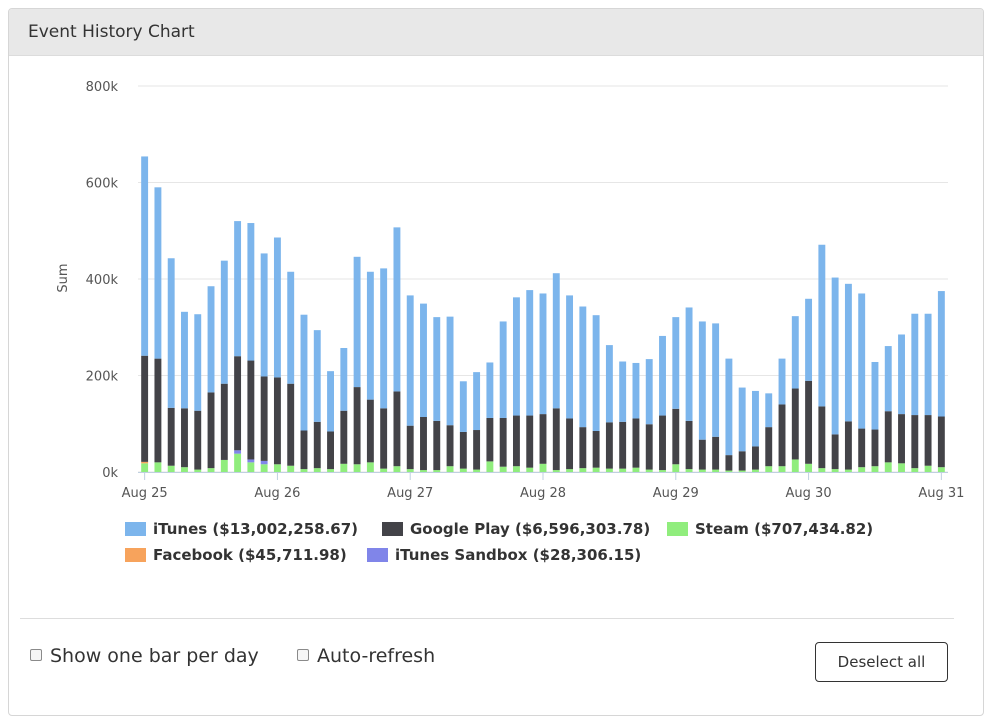 This screenshot has height=725, width=992. I want to click on x-tick-label: Aug 31, so click(941, 493).